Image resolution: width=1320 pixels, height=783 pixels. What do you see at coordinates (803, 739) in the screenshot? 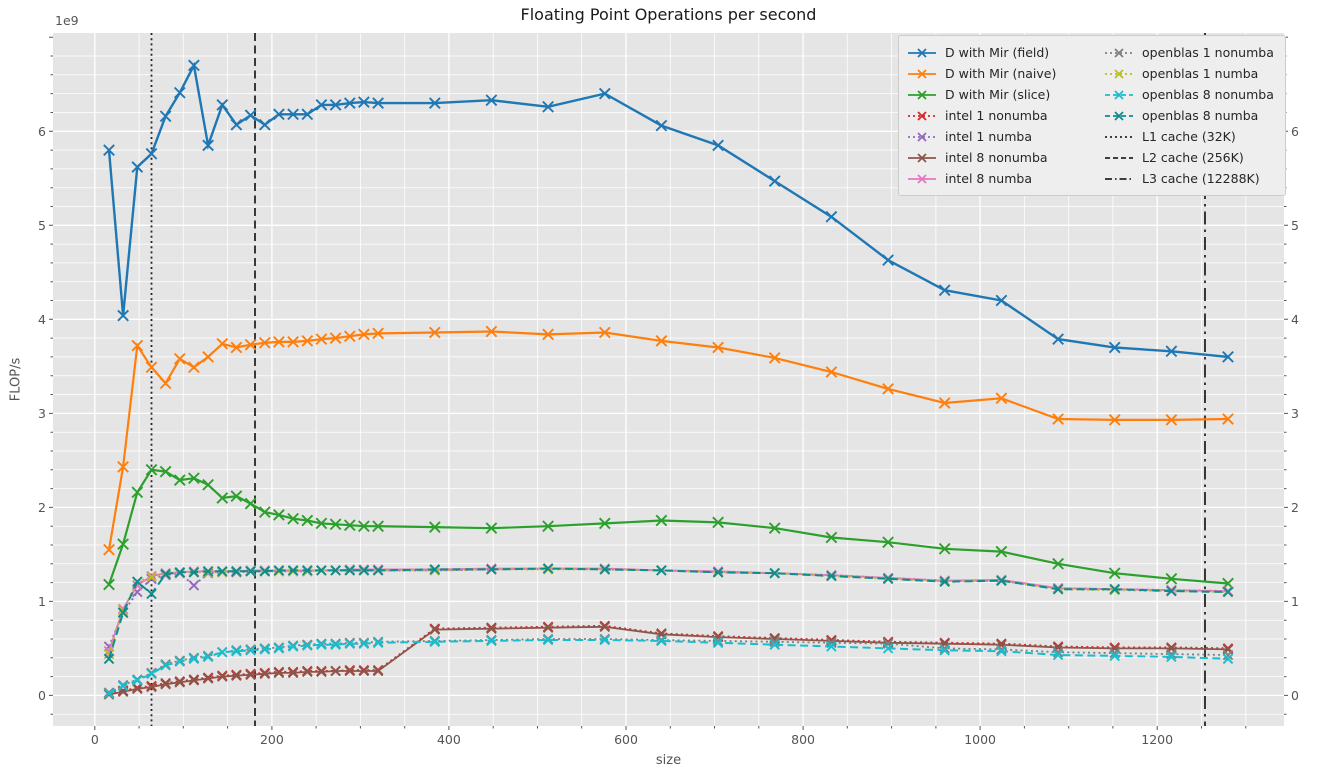
I see `x-tick-label: 800` at bounding box center [803, 739].